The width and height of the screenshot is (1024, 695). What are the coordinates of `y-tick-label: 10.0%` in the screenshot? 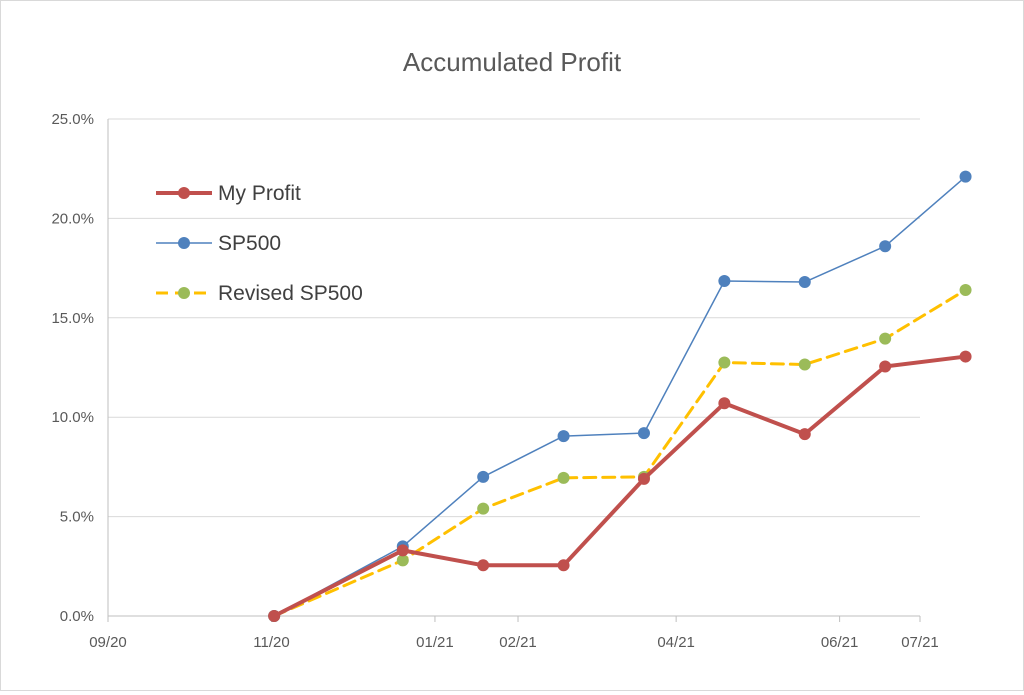 It's located at (72, 417).